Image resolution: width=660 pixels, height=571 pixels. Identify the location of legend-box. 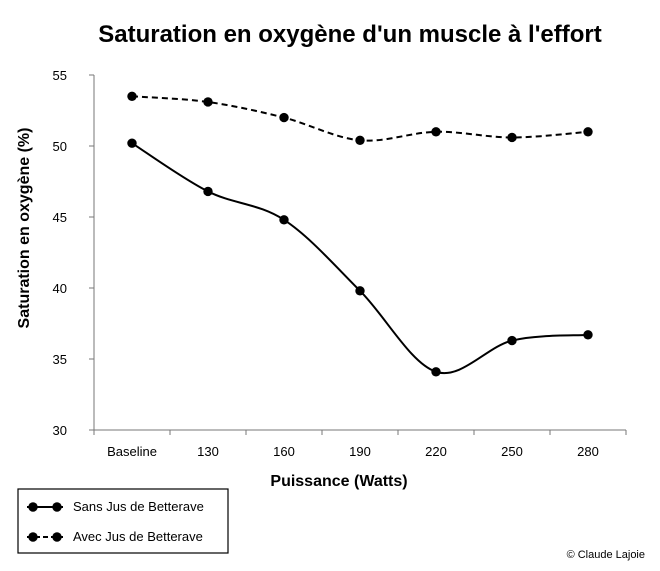
(123, 521).